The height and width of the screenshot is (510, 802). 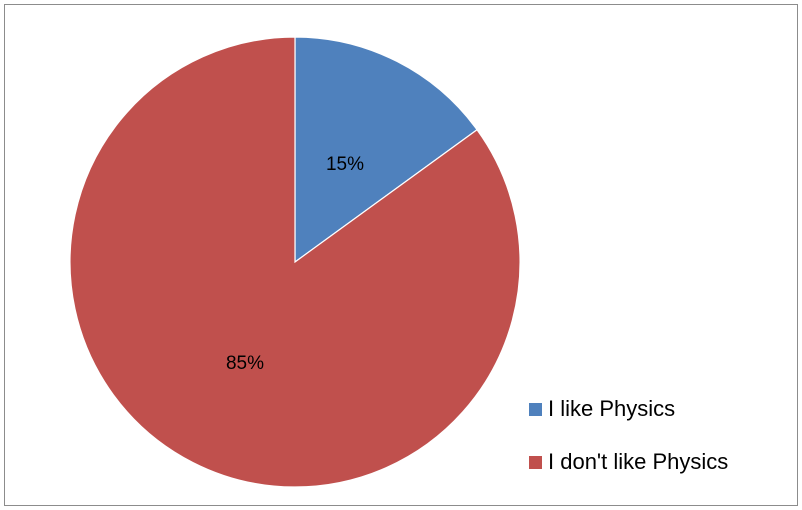 What do you see at coordinates (638, 461) in the screenshot?
I see `legend-label-dislike: I don't like Physics` at bounding box center [638, 461].